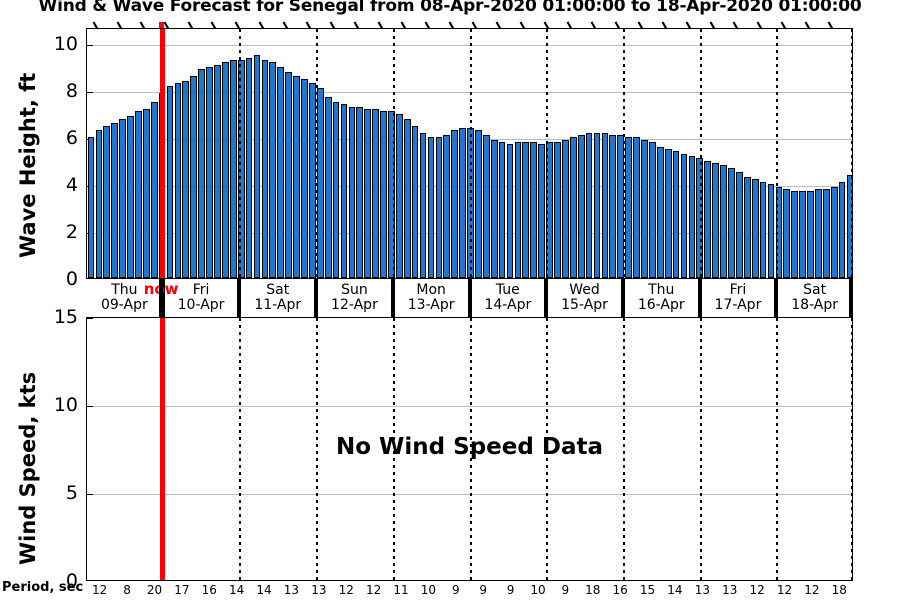  What do you see at coordinates (65, 44) in the screenshot?
I see `wave-y-tick-label: 10` at bounding box center [65, 44].